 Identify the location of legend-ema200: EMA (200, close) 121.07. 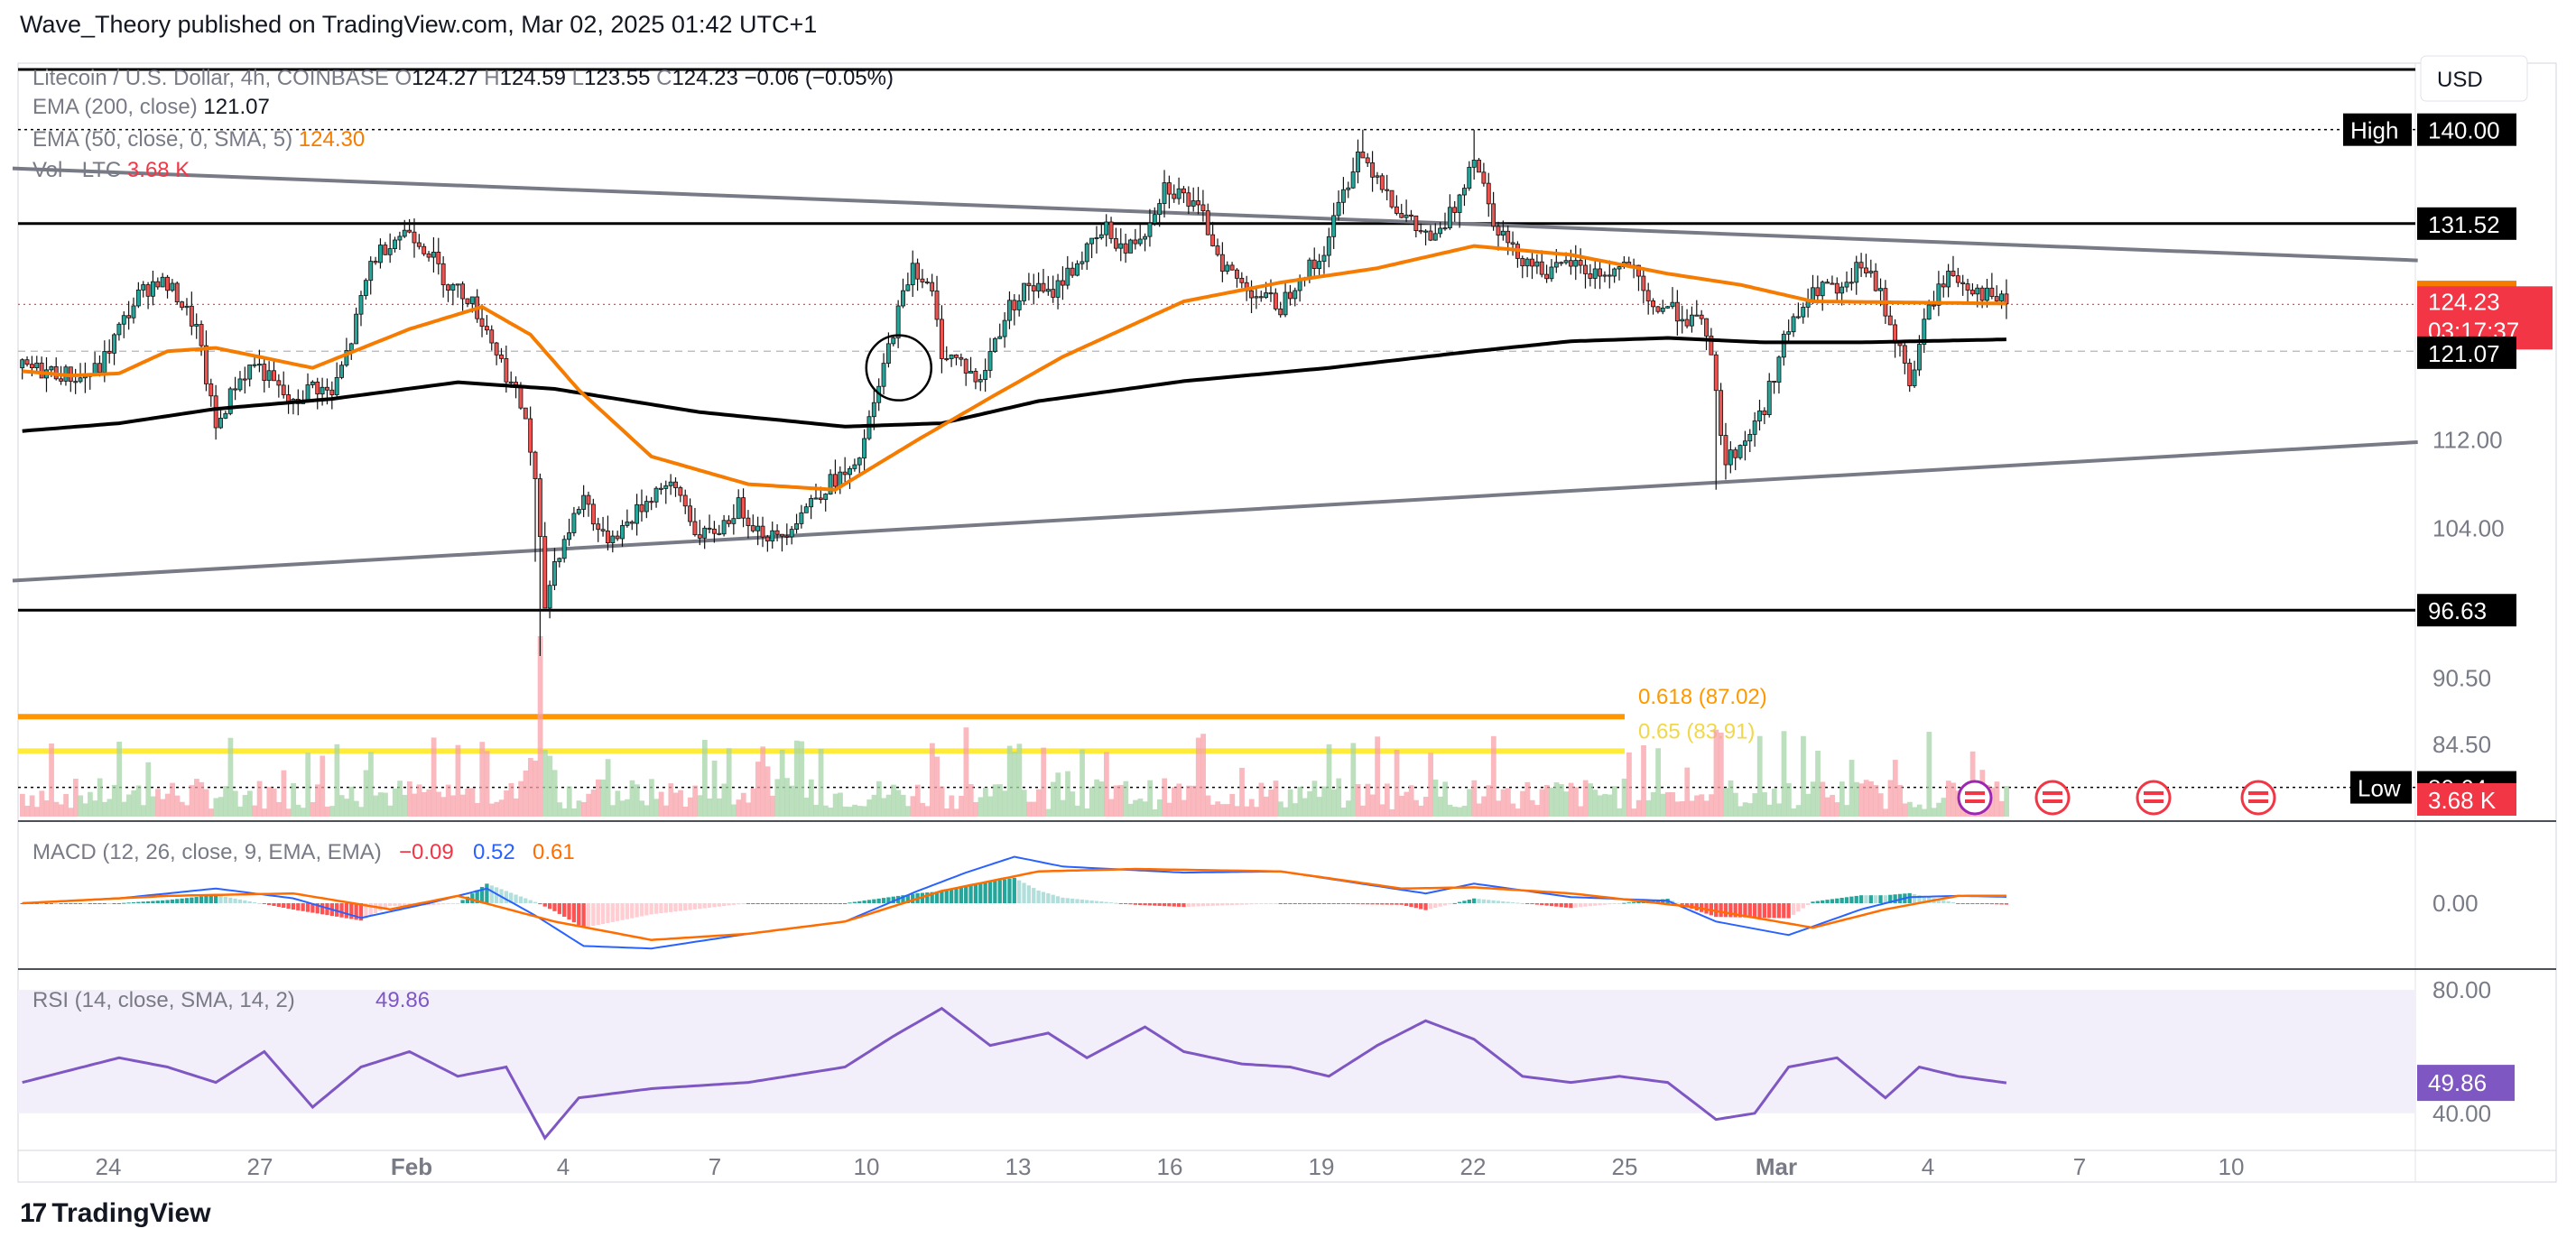
(151, 107).